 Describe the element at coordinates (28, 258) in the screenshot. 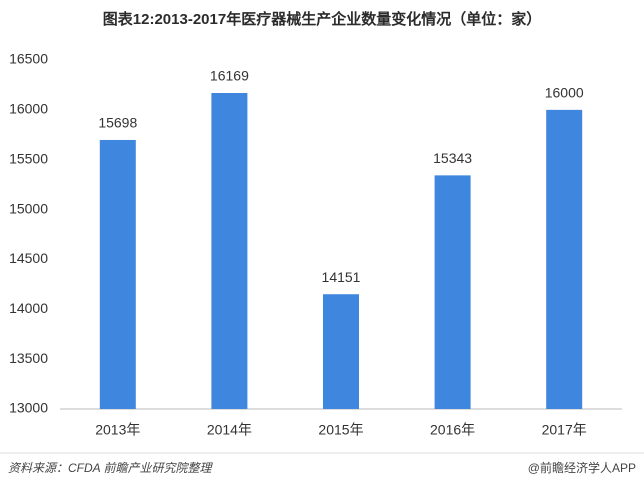

I see `y-tick-label: 14500` at that location.